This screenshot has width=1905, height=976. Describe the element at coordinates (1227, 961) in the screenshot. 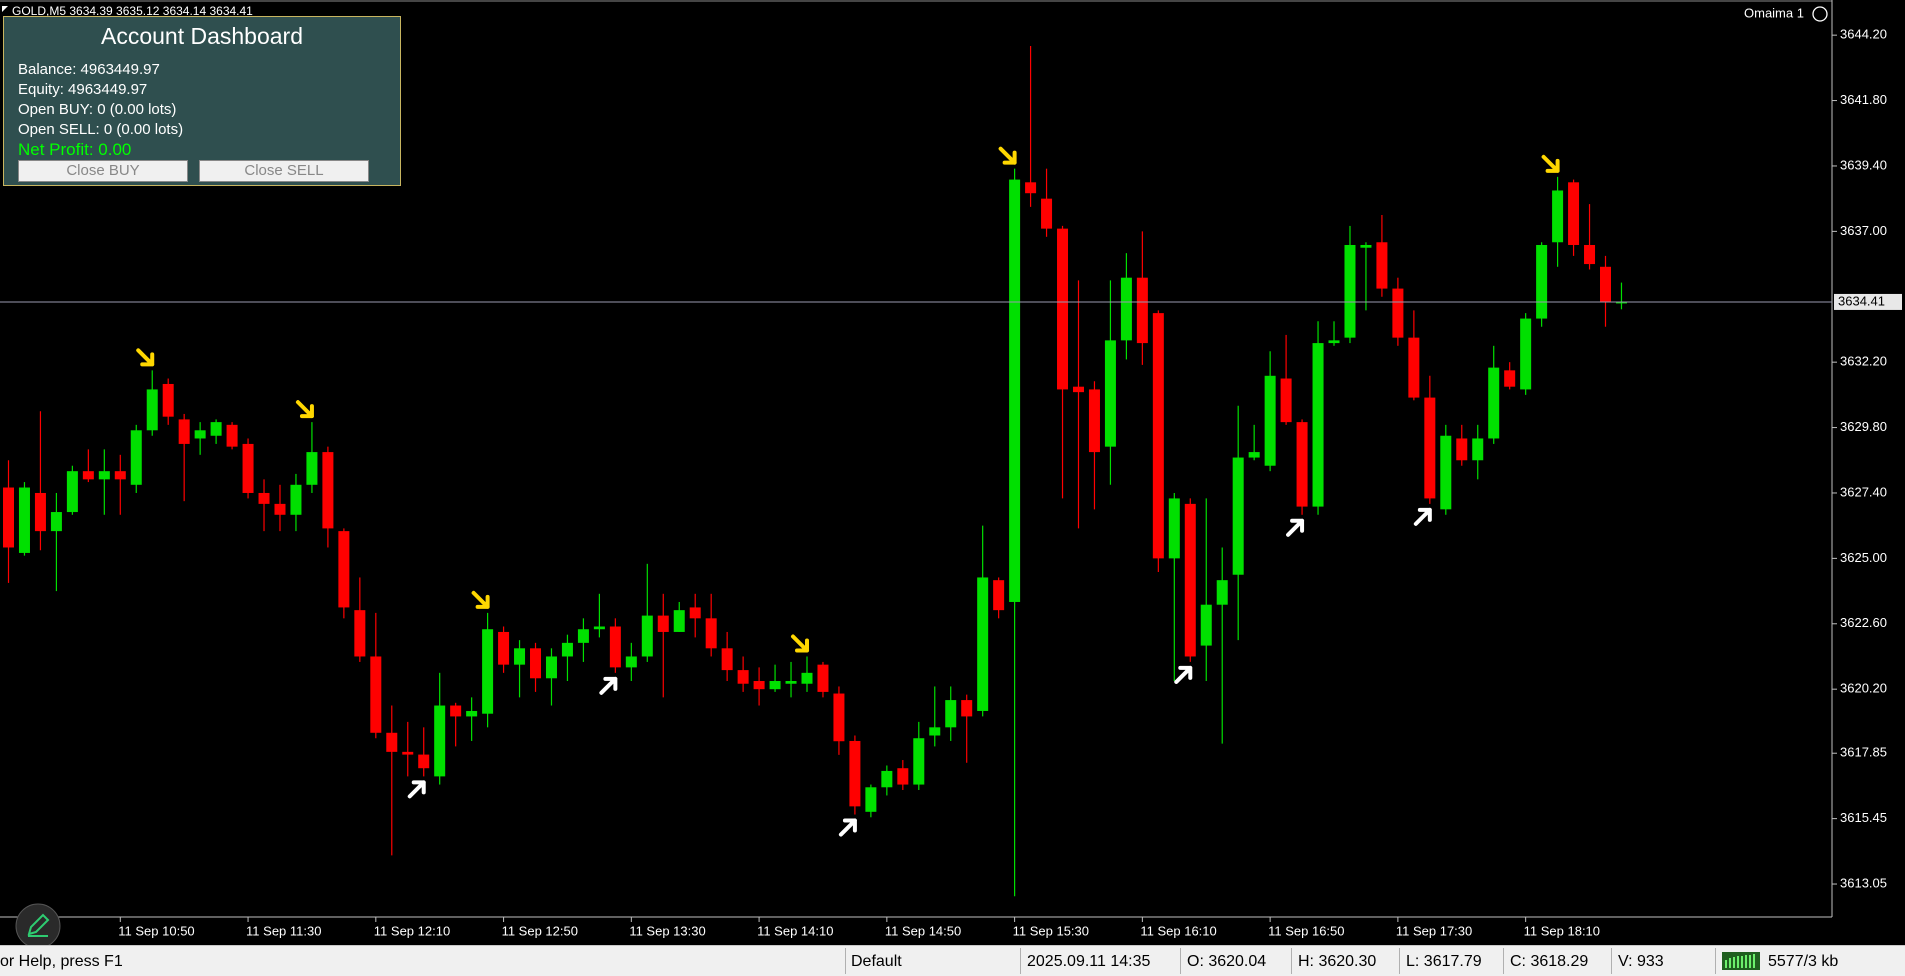

I see `status-open: O: 3620.04` at that location.